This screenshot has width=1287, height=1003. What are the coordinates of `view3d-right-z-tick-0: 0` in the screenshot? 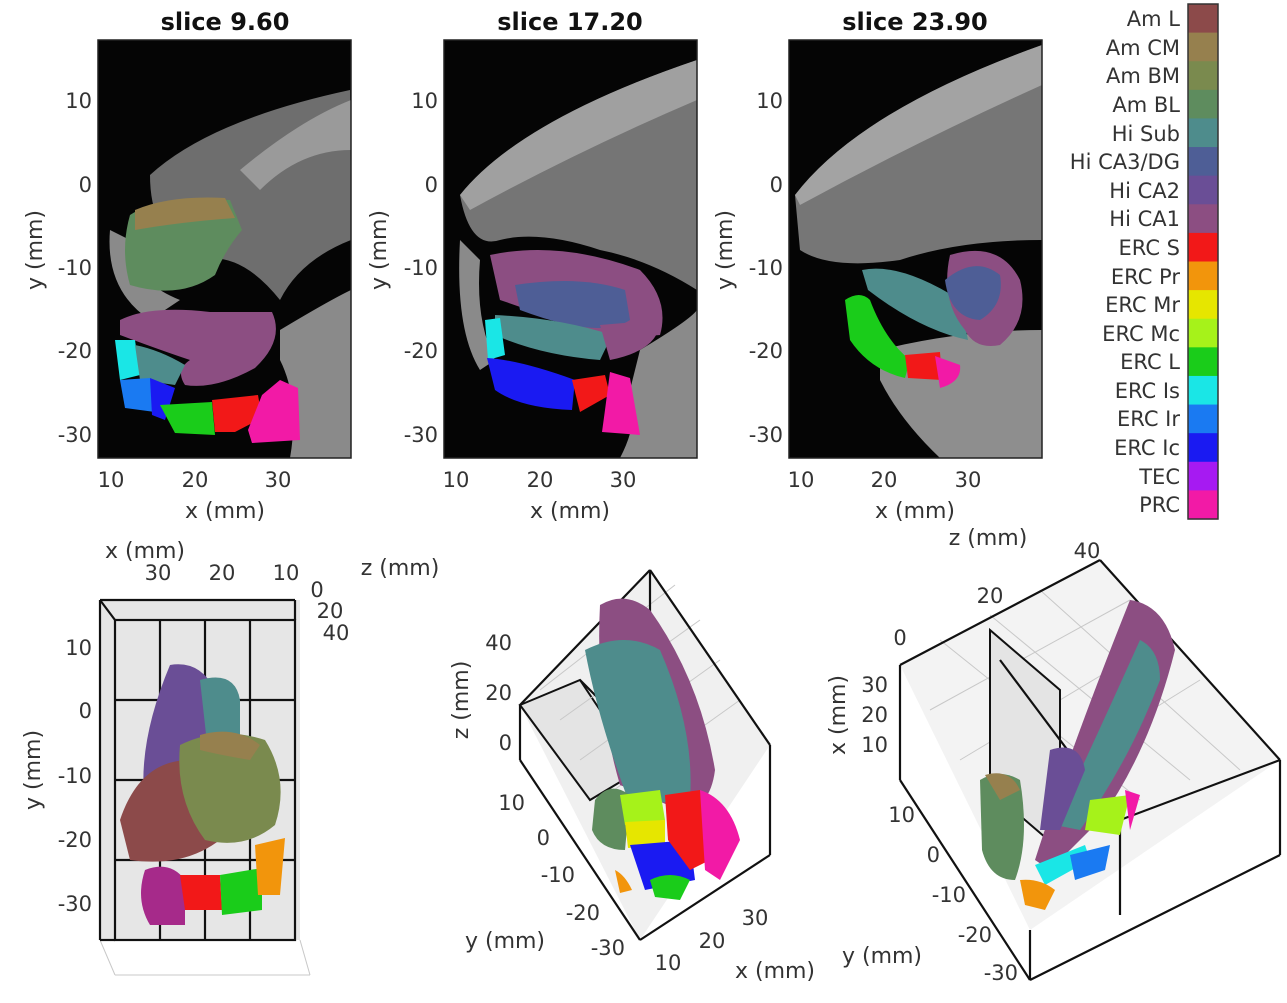 It's located at (899, 638).